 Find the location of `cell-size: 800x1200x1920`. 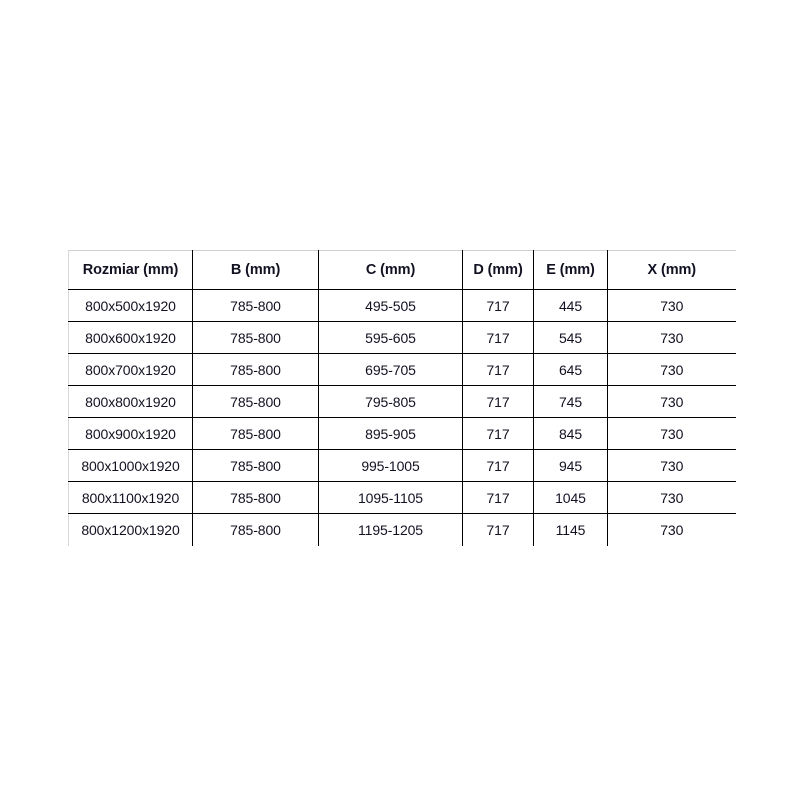

cell-size: 800x1200x1920 is located at coordinates (130, 529).